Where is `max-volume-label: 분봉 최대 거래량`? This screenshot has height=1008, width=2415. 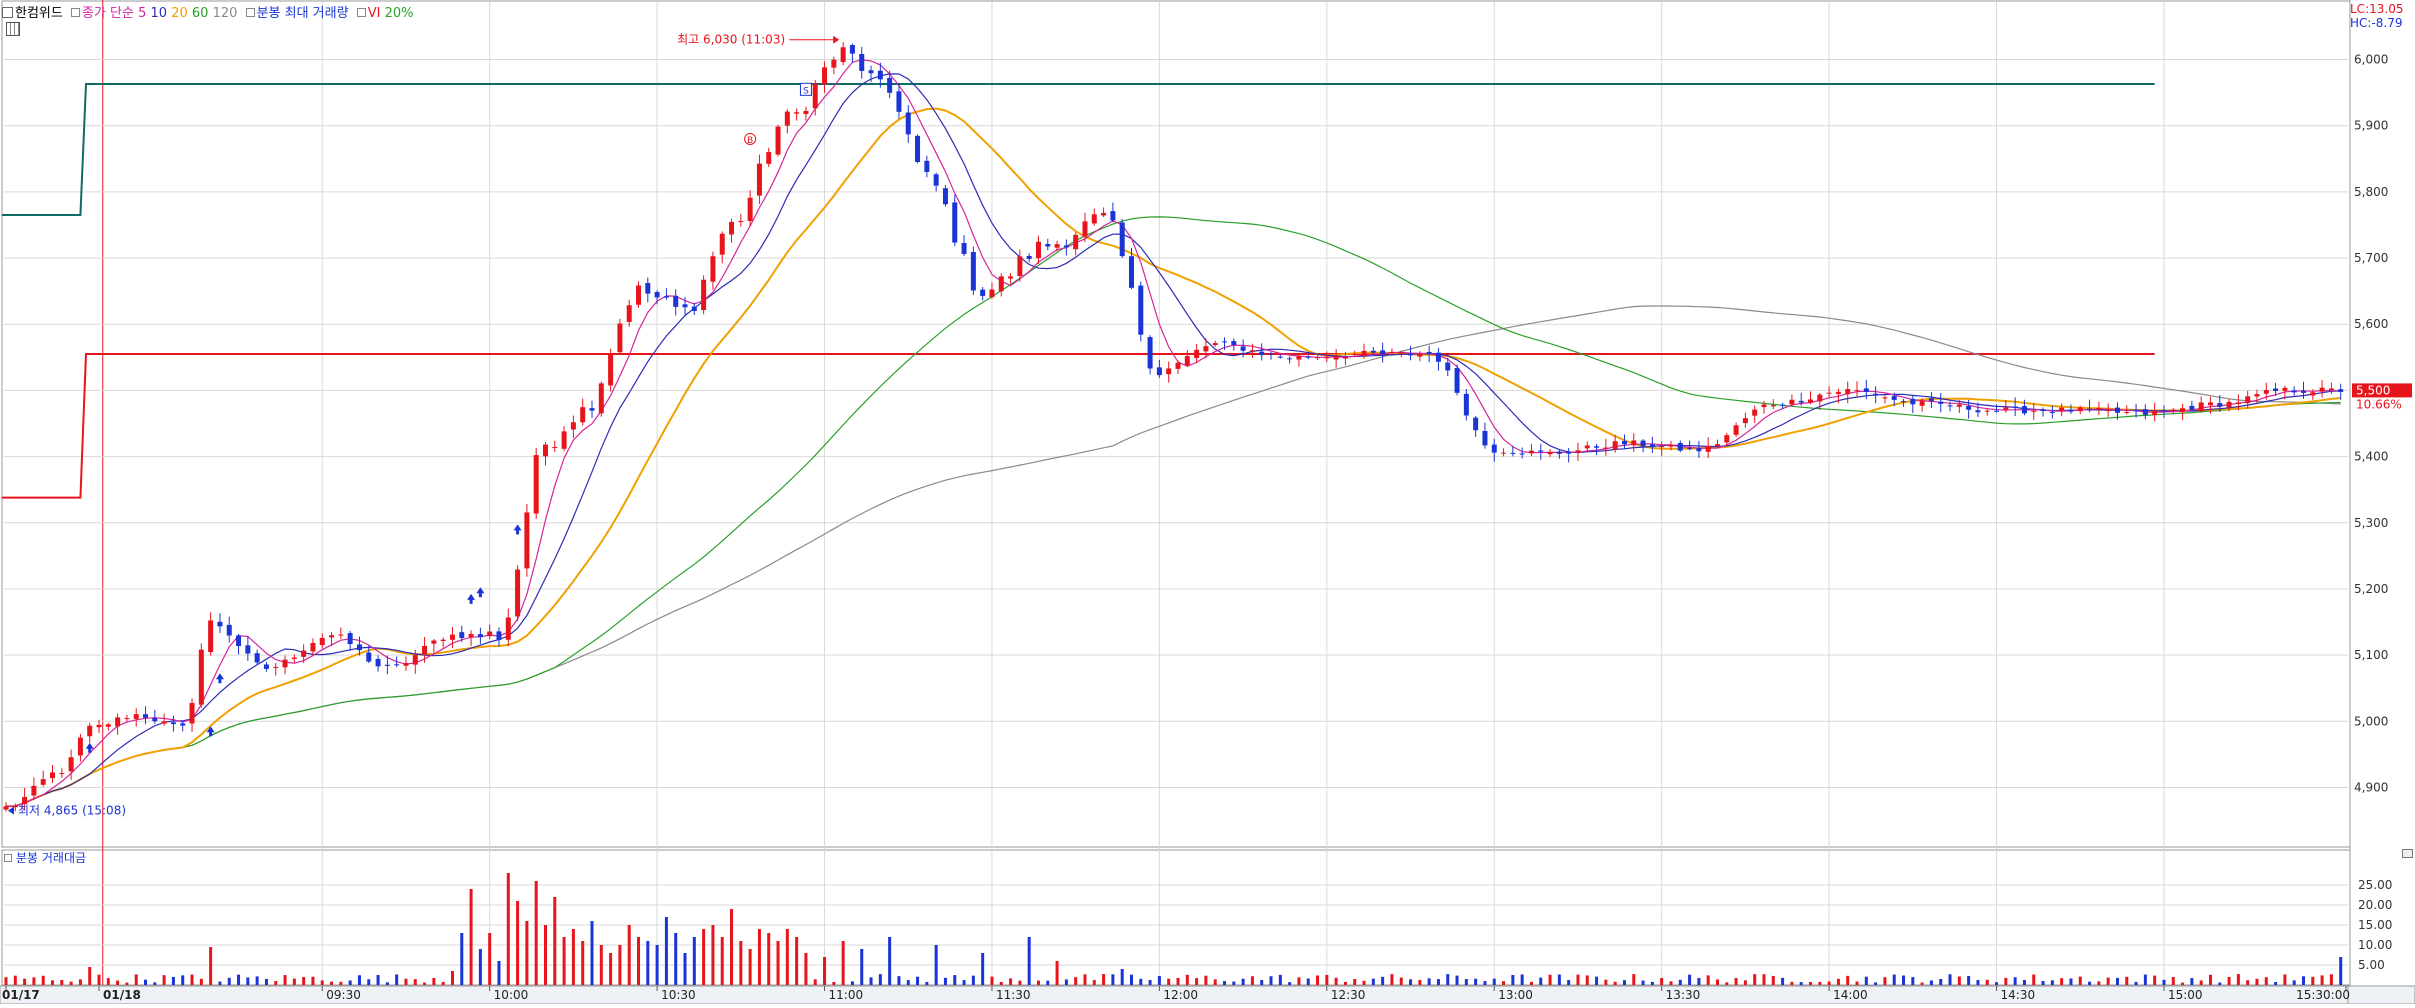 max-volume-label: 분봉 최대 거래량 is located at coordinates (302, 13).